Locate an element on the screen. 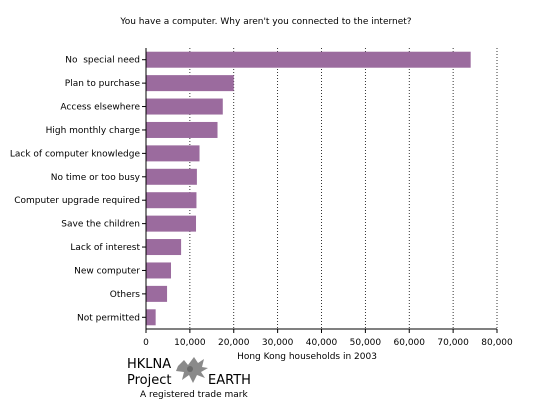 This screenshot has height=403, width=533. category-label: Access elsewhere is located at coordinates (100, 108).